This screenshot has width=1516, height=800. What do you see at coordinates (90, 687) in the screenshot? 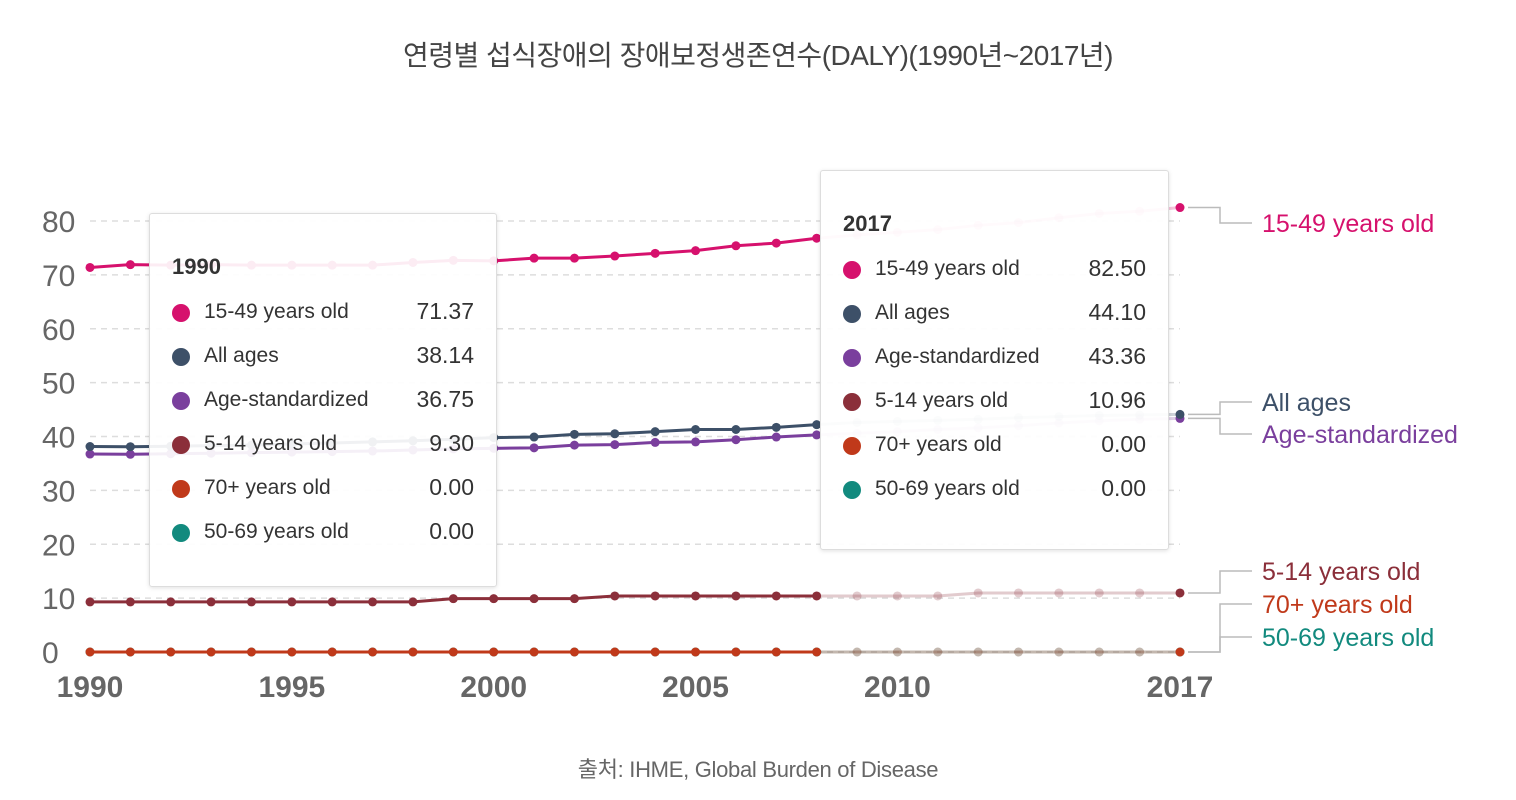
I see `x-tick-label: 1990` at bounding box center [90, 687].